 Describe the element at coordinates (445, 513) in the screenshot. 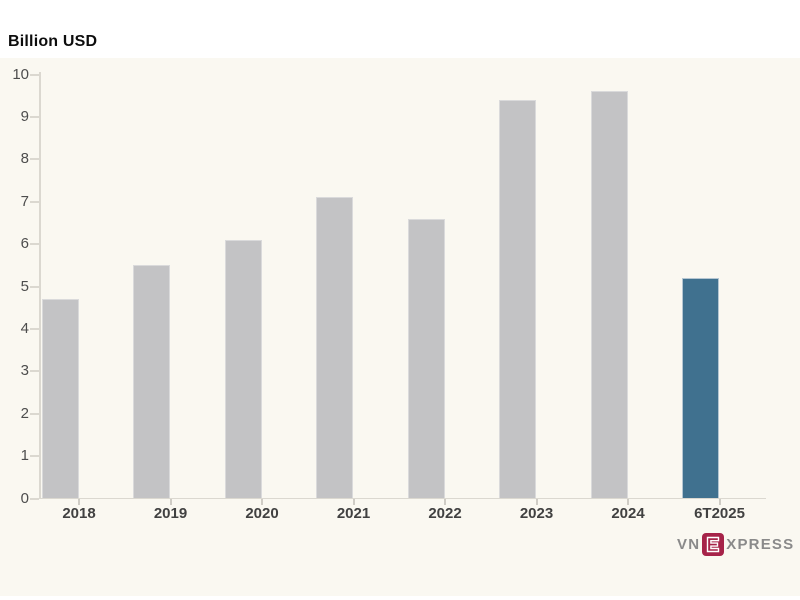

I see `x-label-2022: 2022` at that location.